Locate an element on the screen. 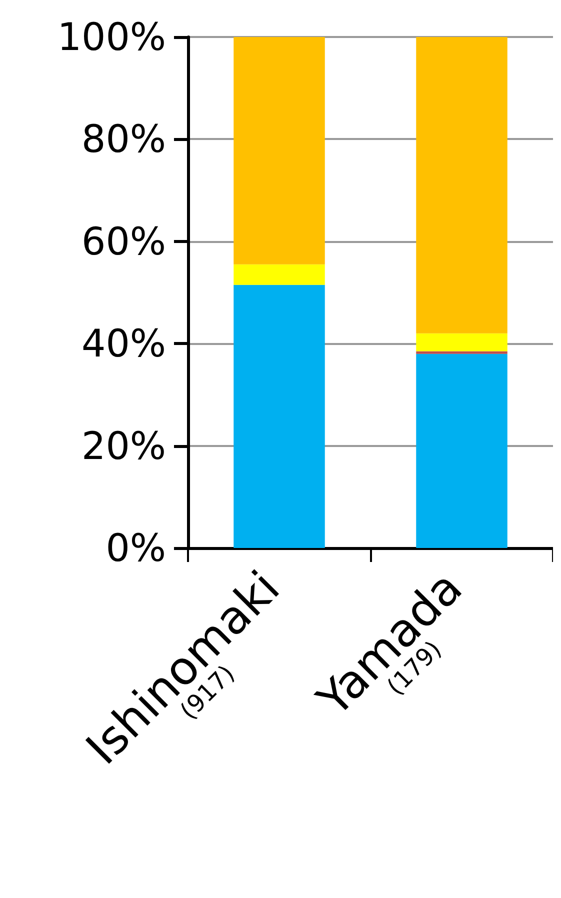 The image size is (561, 898). y-tick-label: 100% is located at coordinates (111, 37).